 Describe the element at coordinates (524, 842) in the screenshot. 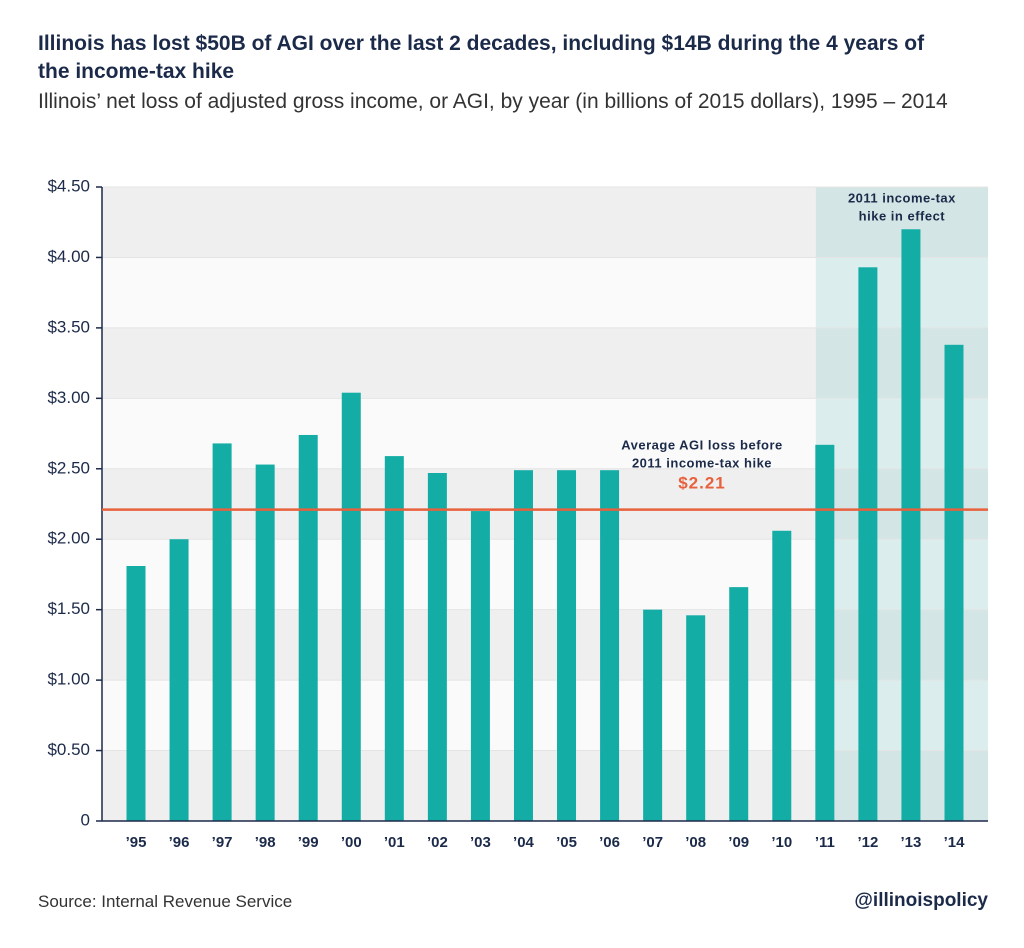

I see `x-tick-label: ’04` at that location.